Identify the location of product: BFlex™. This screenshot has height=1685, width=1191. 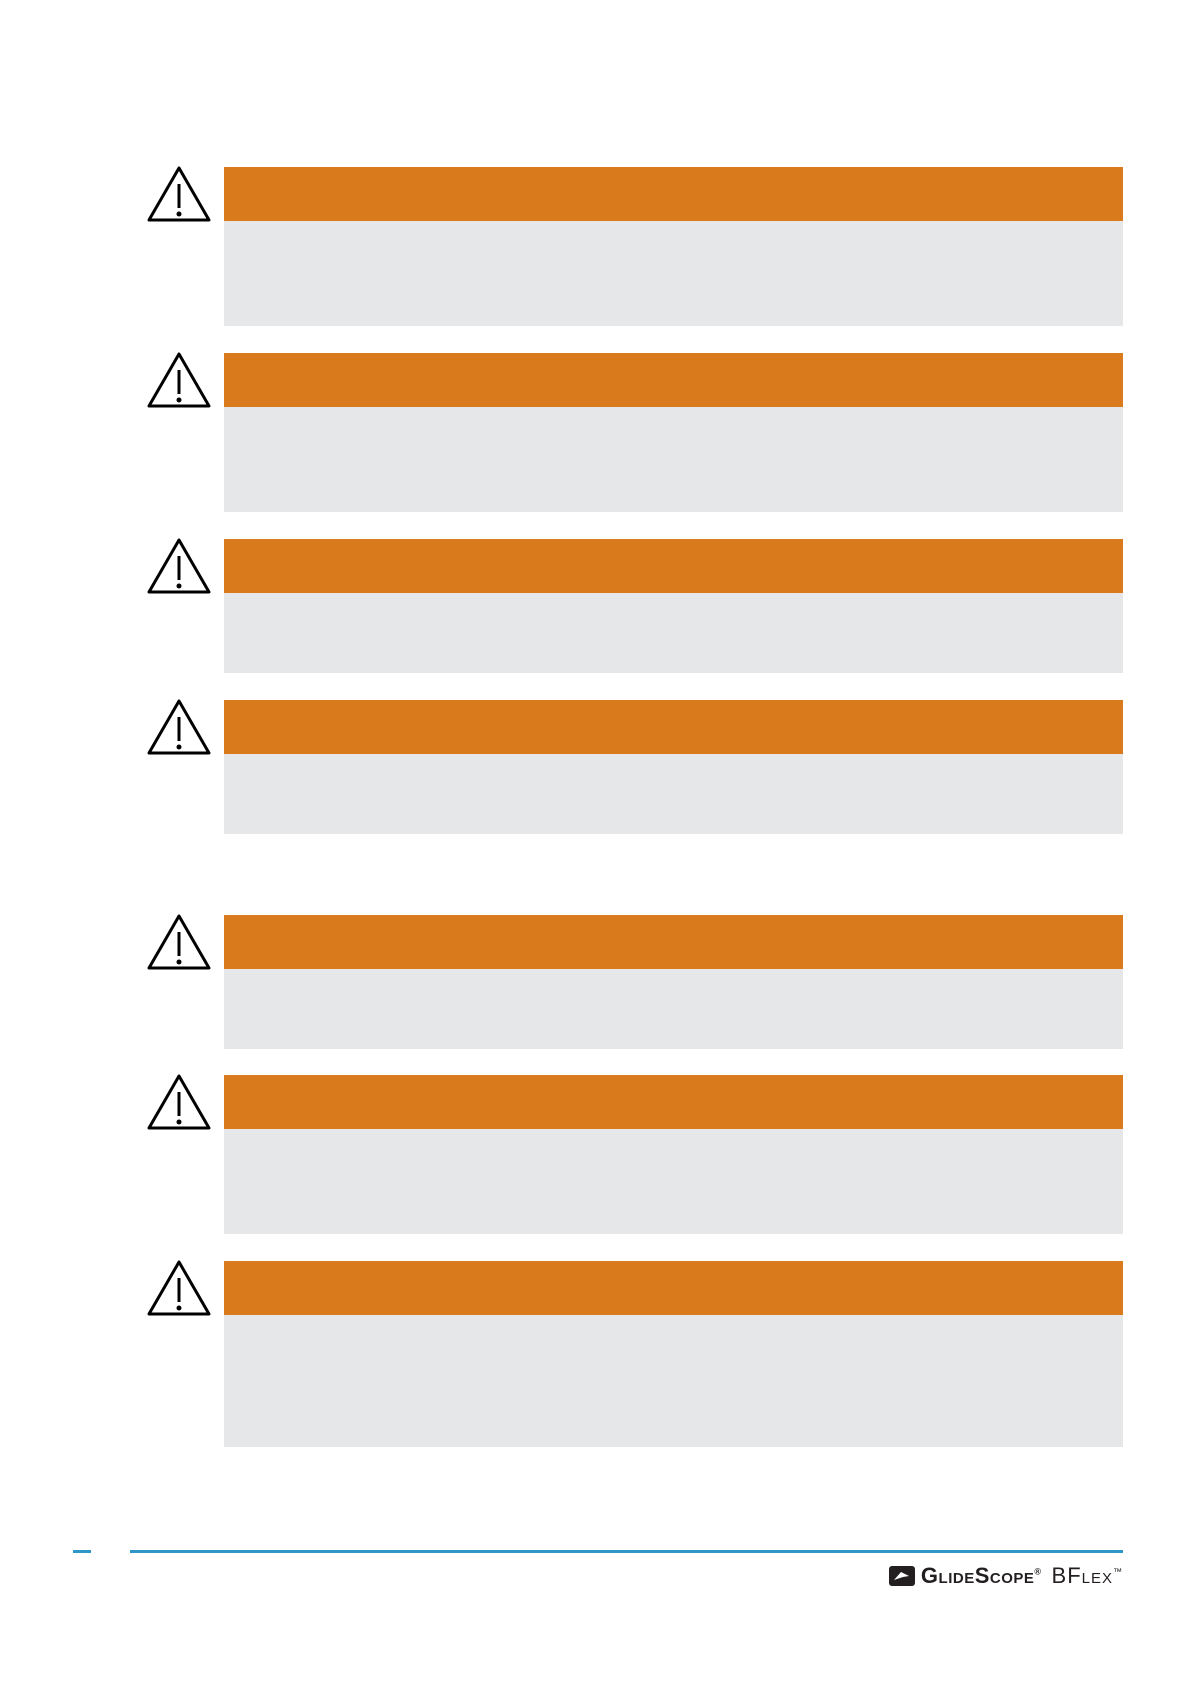
(1087, 1576).